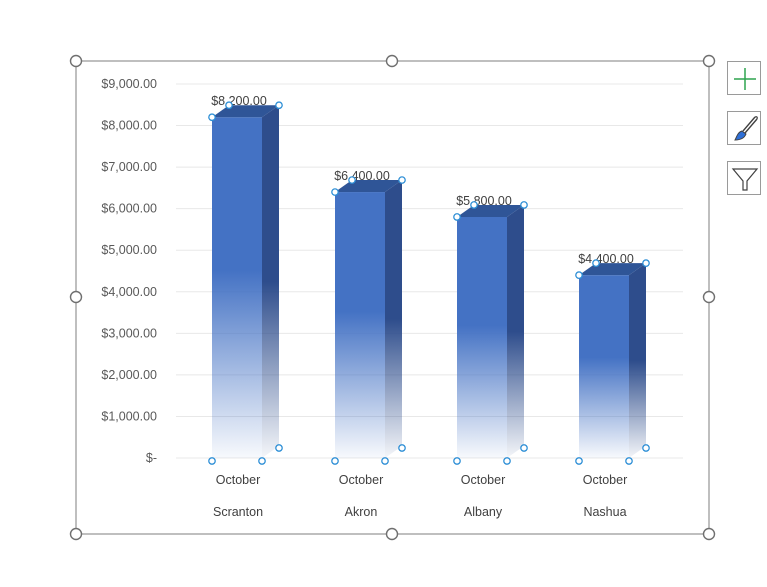 This screenshot has height=587, width=767. I want to click on y-tick-label: $1,000.00, so click(129, 416).